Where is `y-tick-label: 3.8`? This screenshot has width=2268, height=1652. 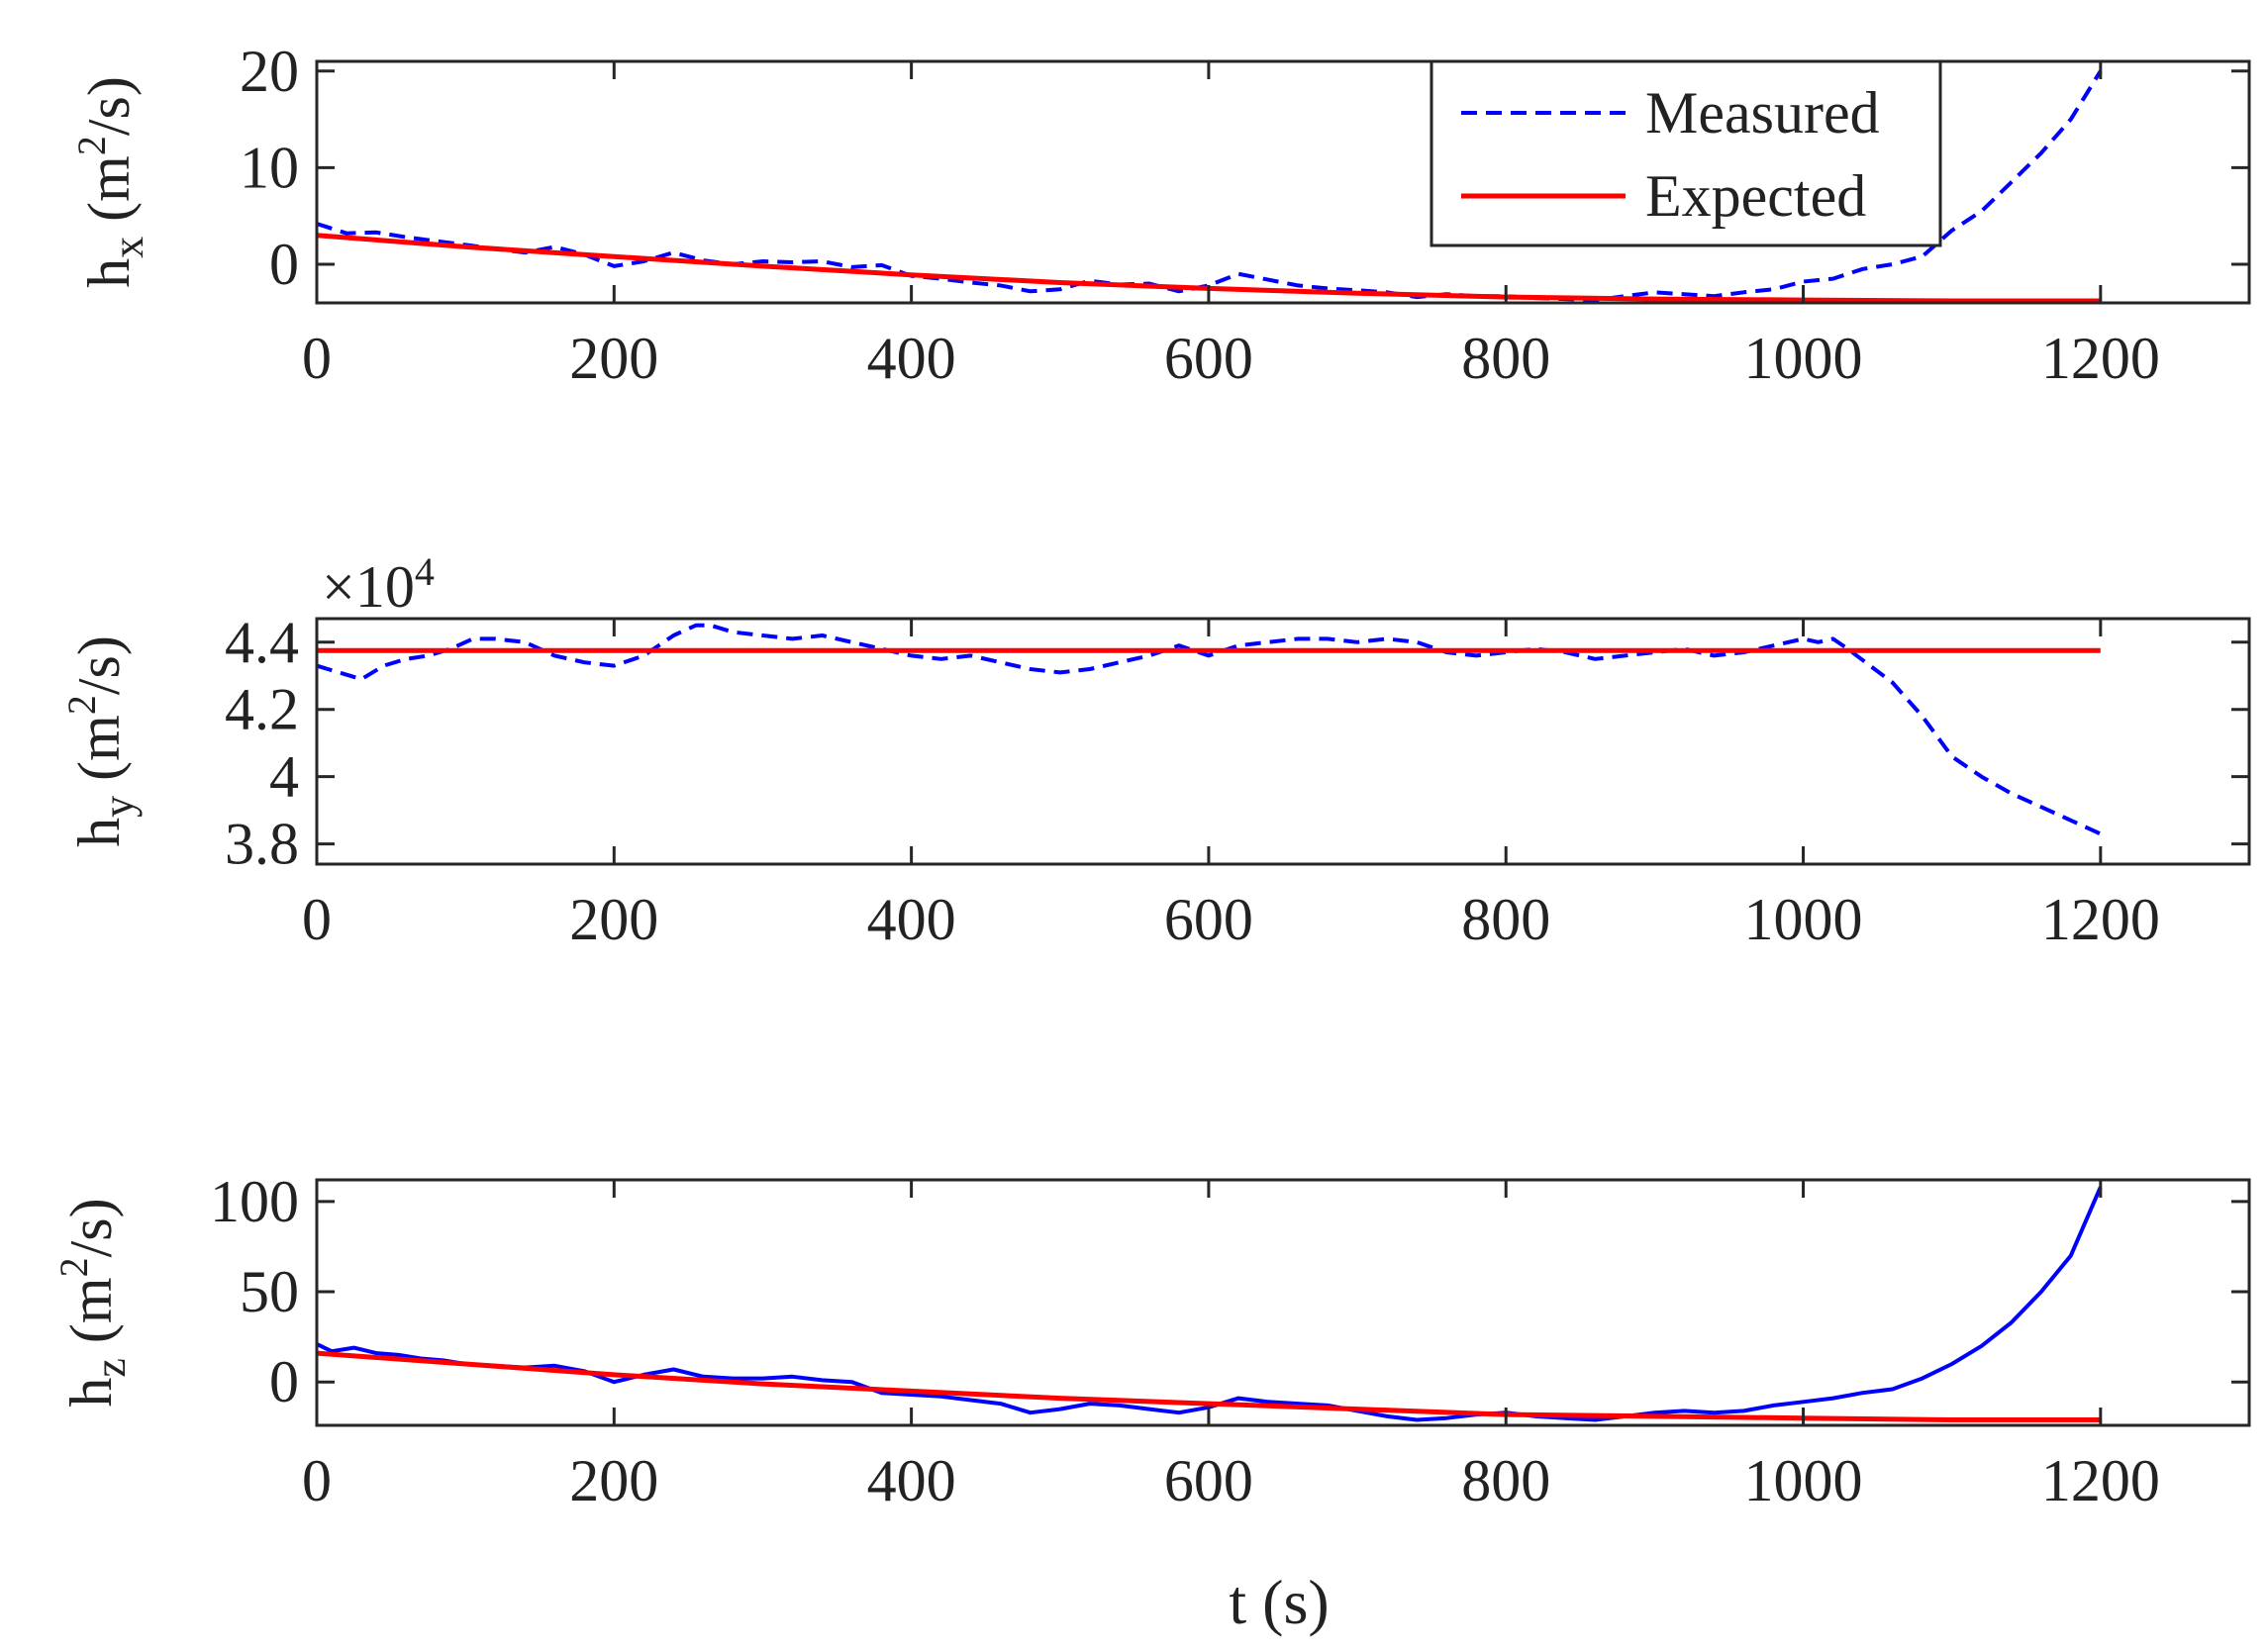 y-tick-label: 3.8 is located at coordinates (262, 844).